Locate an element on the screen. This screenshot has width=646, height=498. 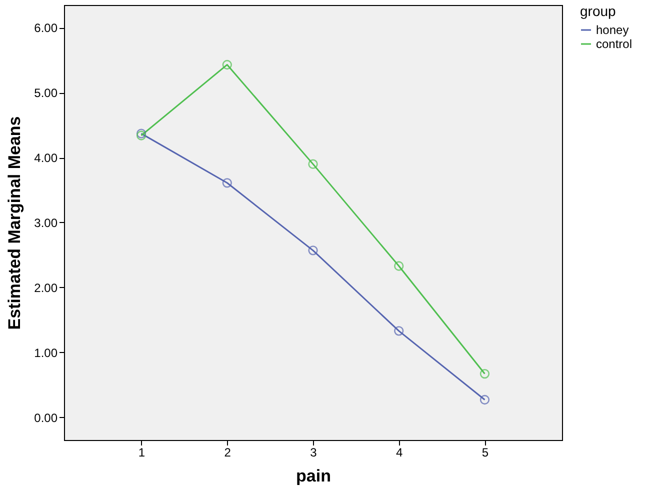
legend-label: control is located at coordinates (614, 44).